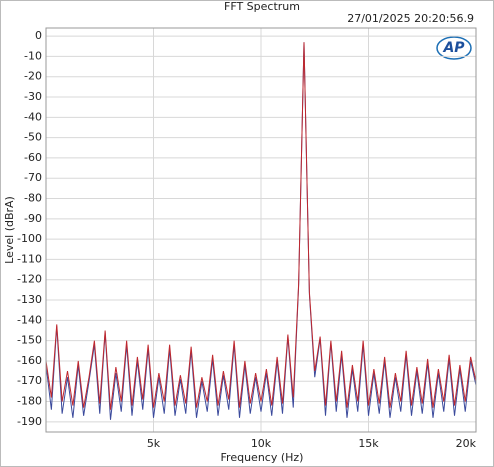 The width and height of the screenshot is (494, 467). Describe the element at coordinates (33, 177) in the screenshot. I see `y-tick-label: -70` at that location.